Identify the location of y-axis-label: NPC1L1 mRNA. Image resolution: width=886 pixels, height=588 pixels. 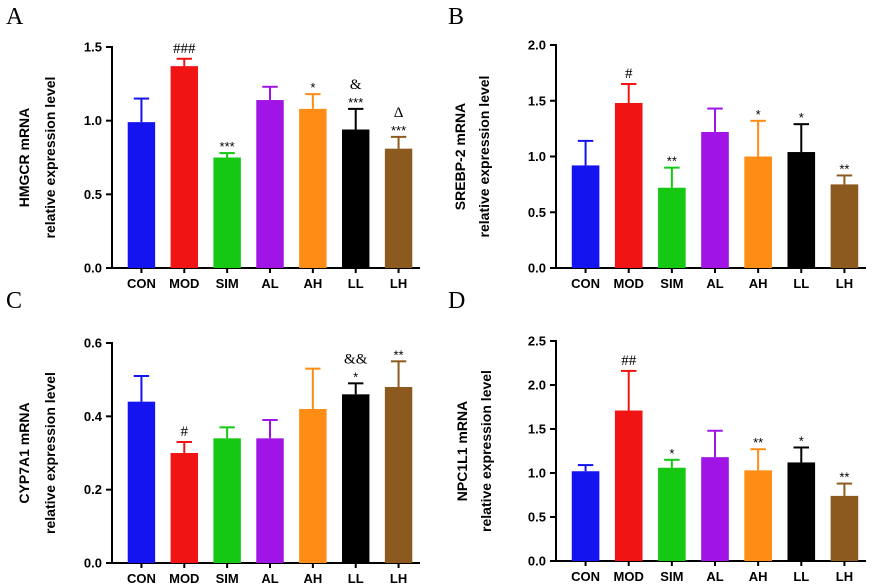
(462, 451).